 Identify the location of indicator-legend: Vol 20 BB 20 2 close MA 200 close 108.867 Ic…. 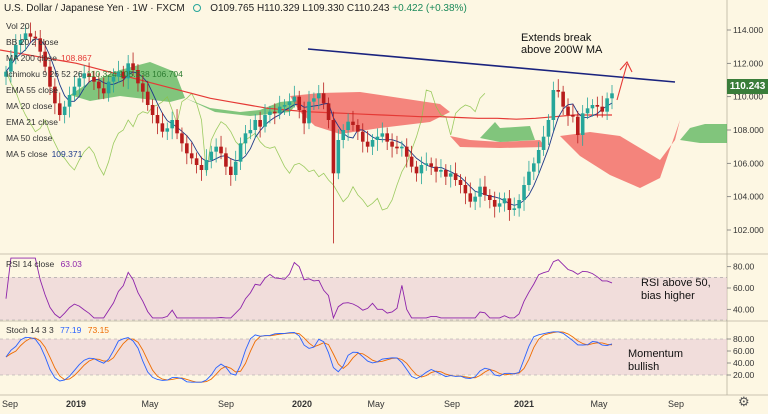
(94, 90).